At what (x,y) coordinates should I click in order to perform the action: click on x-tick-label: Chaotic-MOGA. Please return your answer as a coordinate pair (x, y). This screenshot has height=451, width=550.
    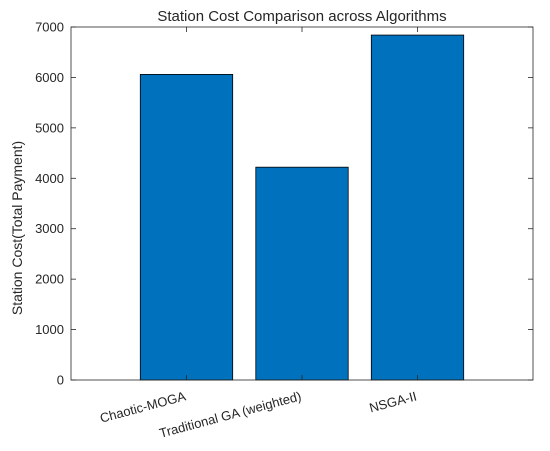
    Looking at the image, I should click on (142, 406).